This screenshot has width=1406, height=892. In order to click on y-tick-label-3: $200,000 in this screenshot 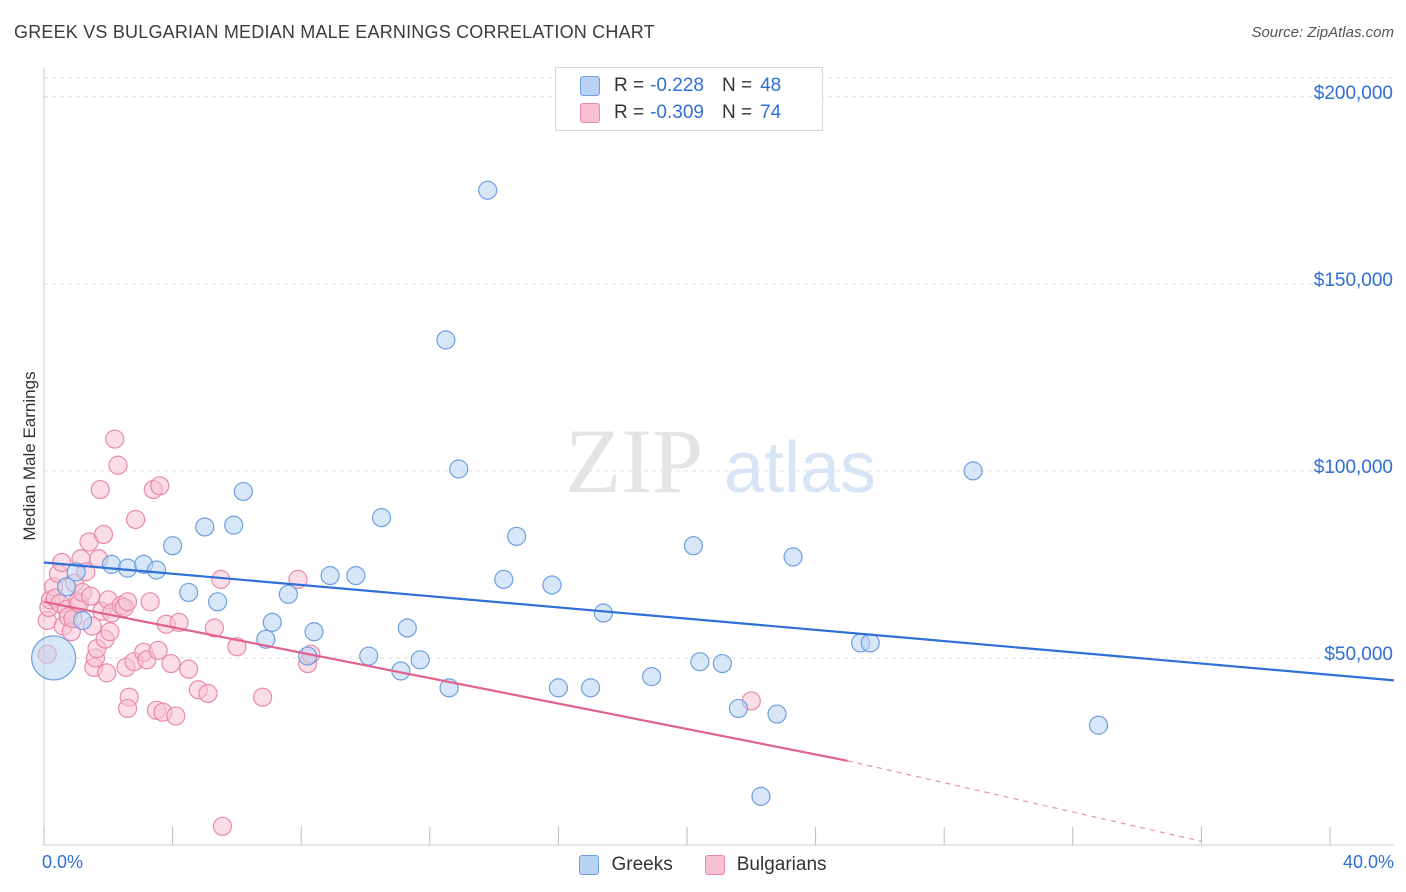, I will do `click(1353, 93)`.